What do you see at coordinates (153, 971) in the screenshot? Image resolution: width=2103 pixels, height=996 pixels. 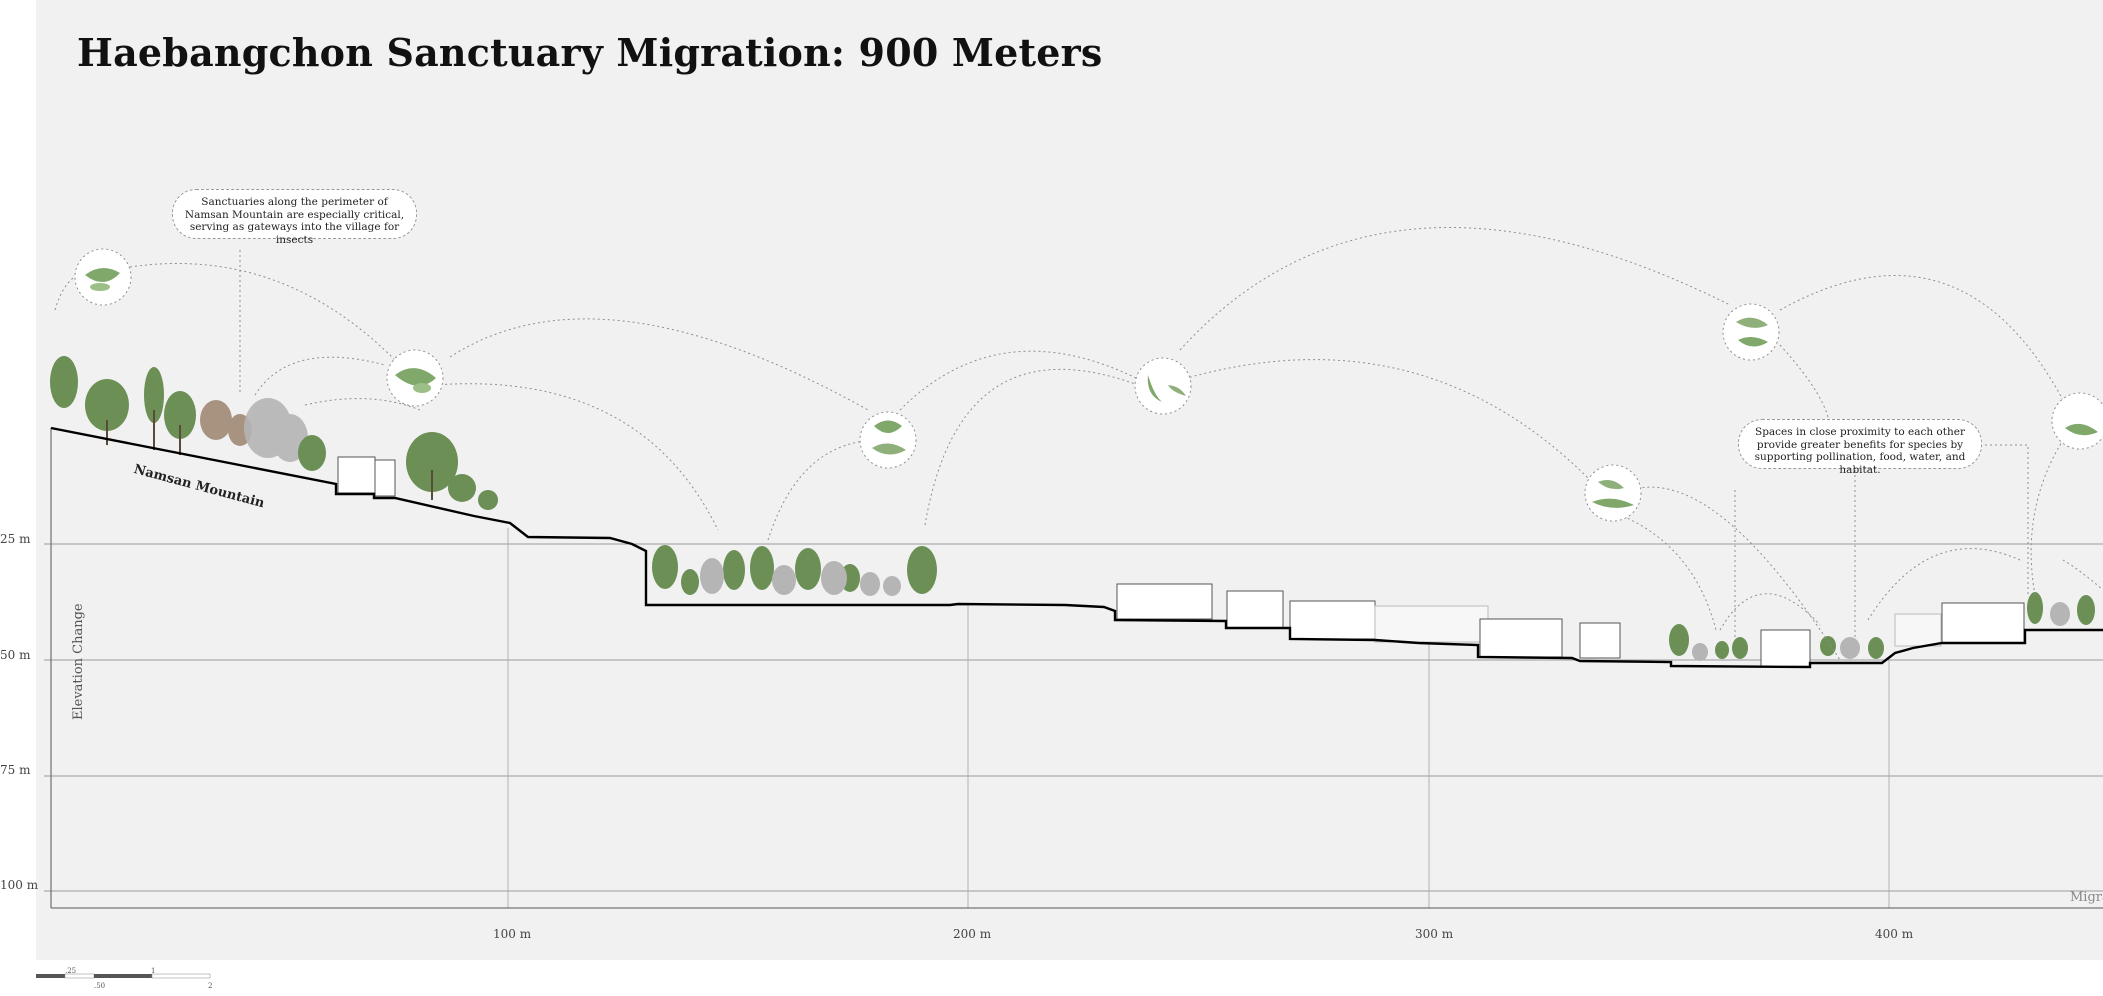 I see `scale-label: 1` at bounding box center [153, 971].